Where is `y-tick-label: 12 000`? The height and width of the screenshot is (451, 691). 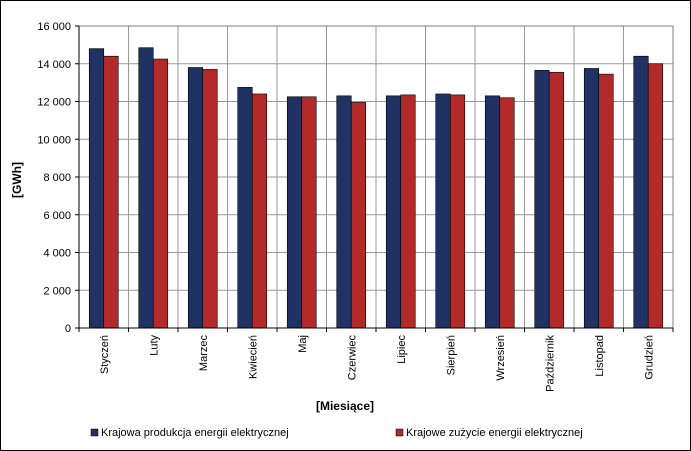 y-tick-label: 12 000 is located at coordinates (54, 103).